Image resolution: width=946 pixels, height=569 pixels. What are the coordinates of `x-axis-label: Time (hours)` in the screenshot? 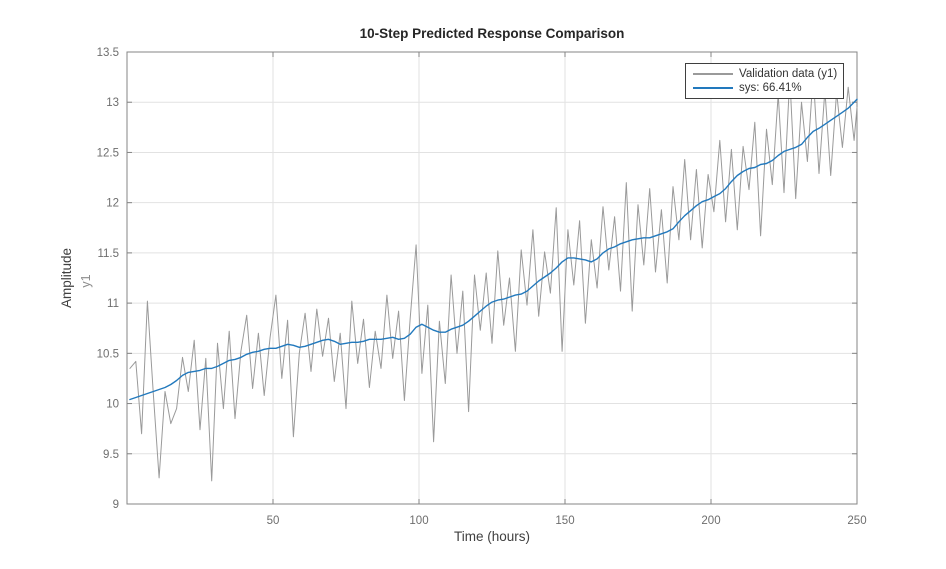 It's located at (492, 536).